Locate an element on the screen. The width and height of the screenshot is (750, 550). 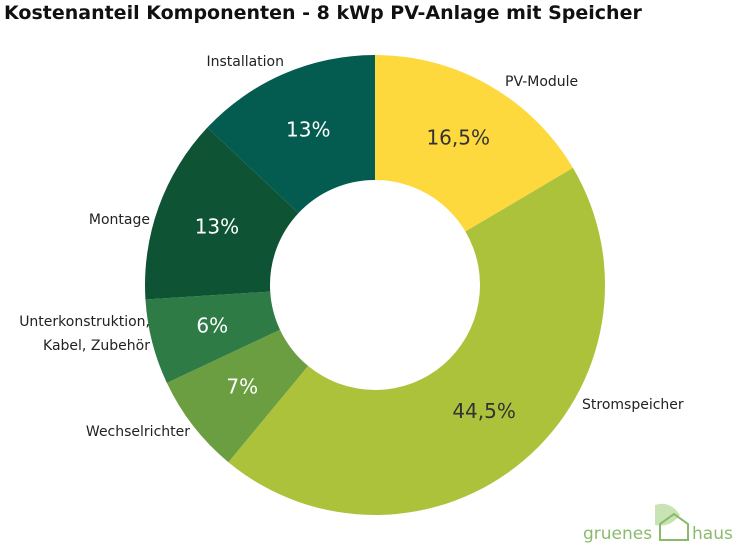
category-label: Unterkonstruktion, Kabel, Zubehör is located at coordinates (84, 334).